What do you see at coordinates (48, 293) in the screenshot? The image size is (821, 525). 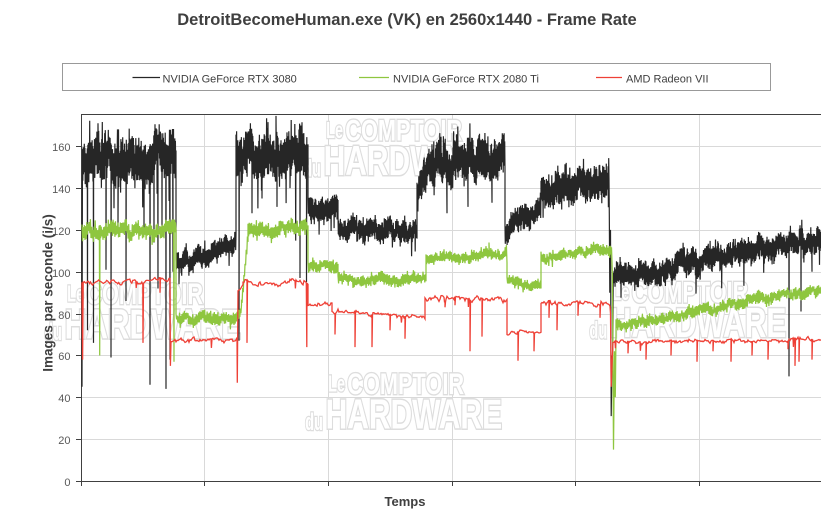 I see `svg-text: Images par seconde (i/s)` at bounding box center [48, 293].